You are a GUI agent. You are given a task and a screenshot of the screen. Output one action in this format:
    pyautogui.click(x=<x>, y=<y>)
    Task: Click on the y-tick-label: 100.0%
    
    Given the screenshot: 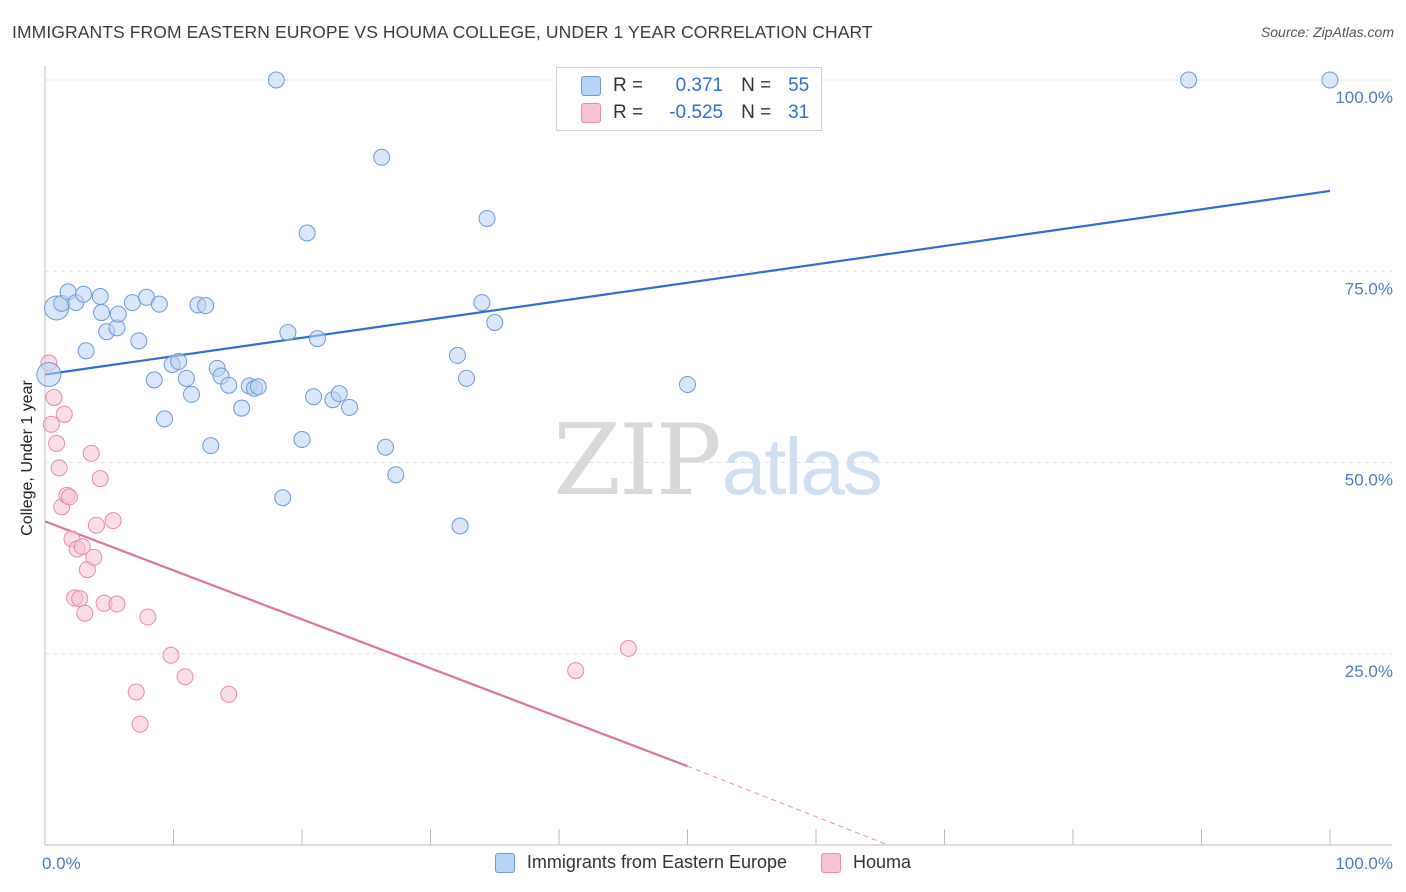 What is the action you would take?
    pyautogui.click(x=1364, y=97)
    